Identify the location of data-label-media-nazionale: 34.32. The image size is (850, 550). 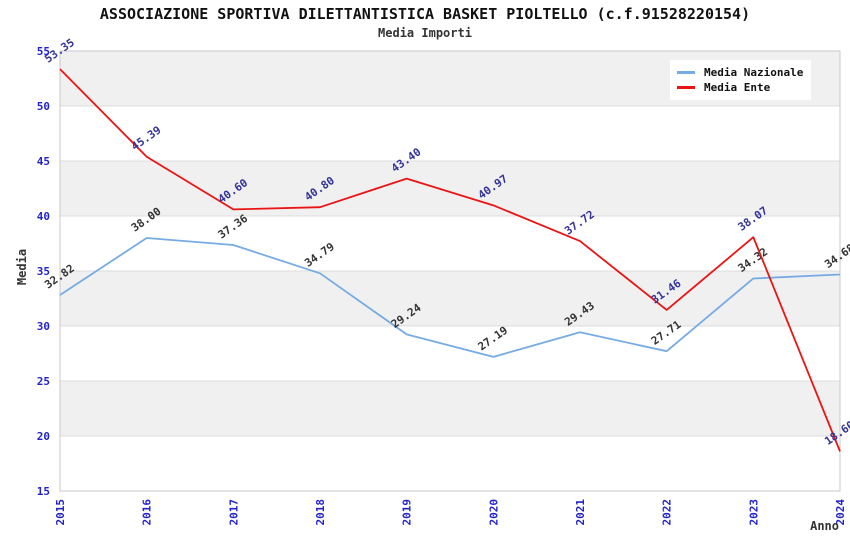
(753, 260).